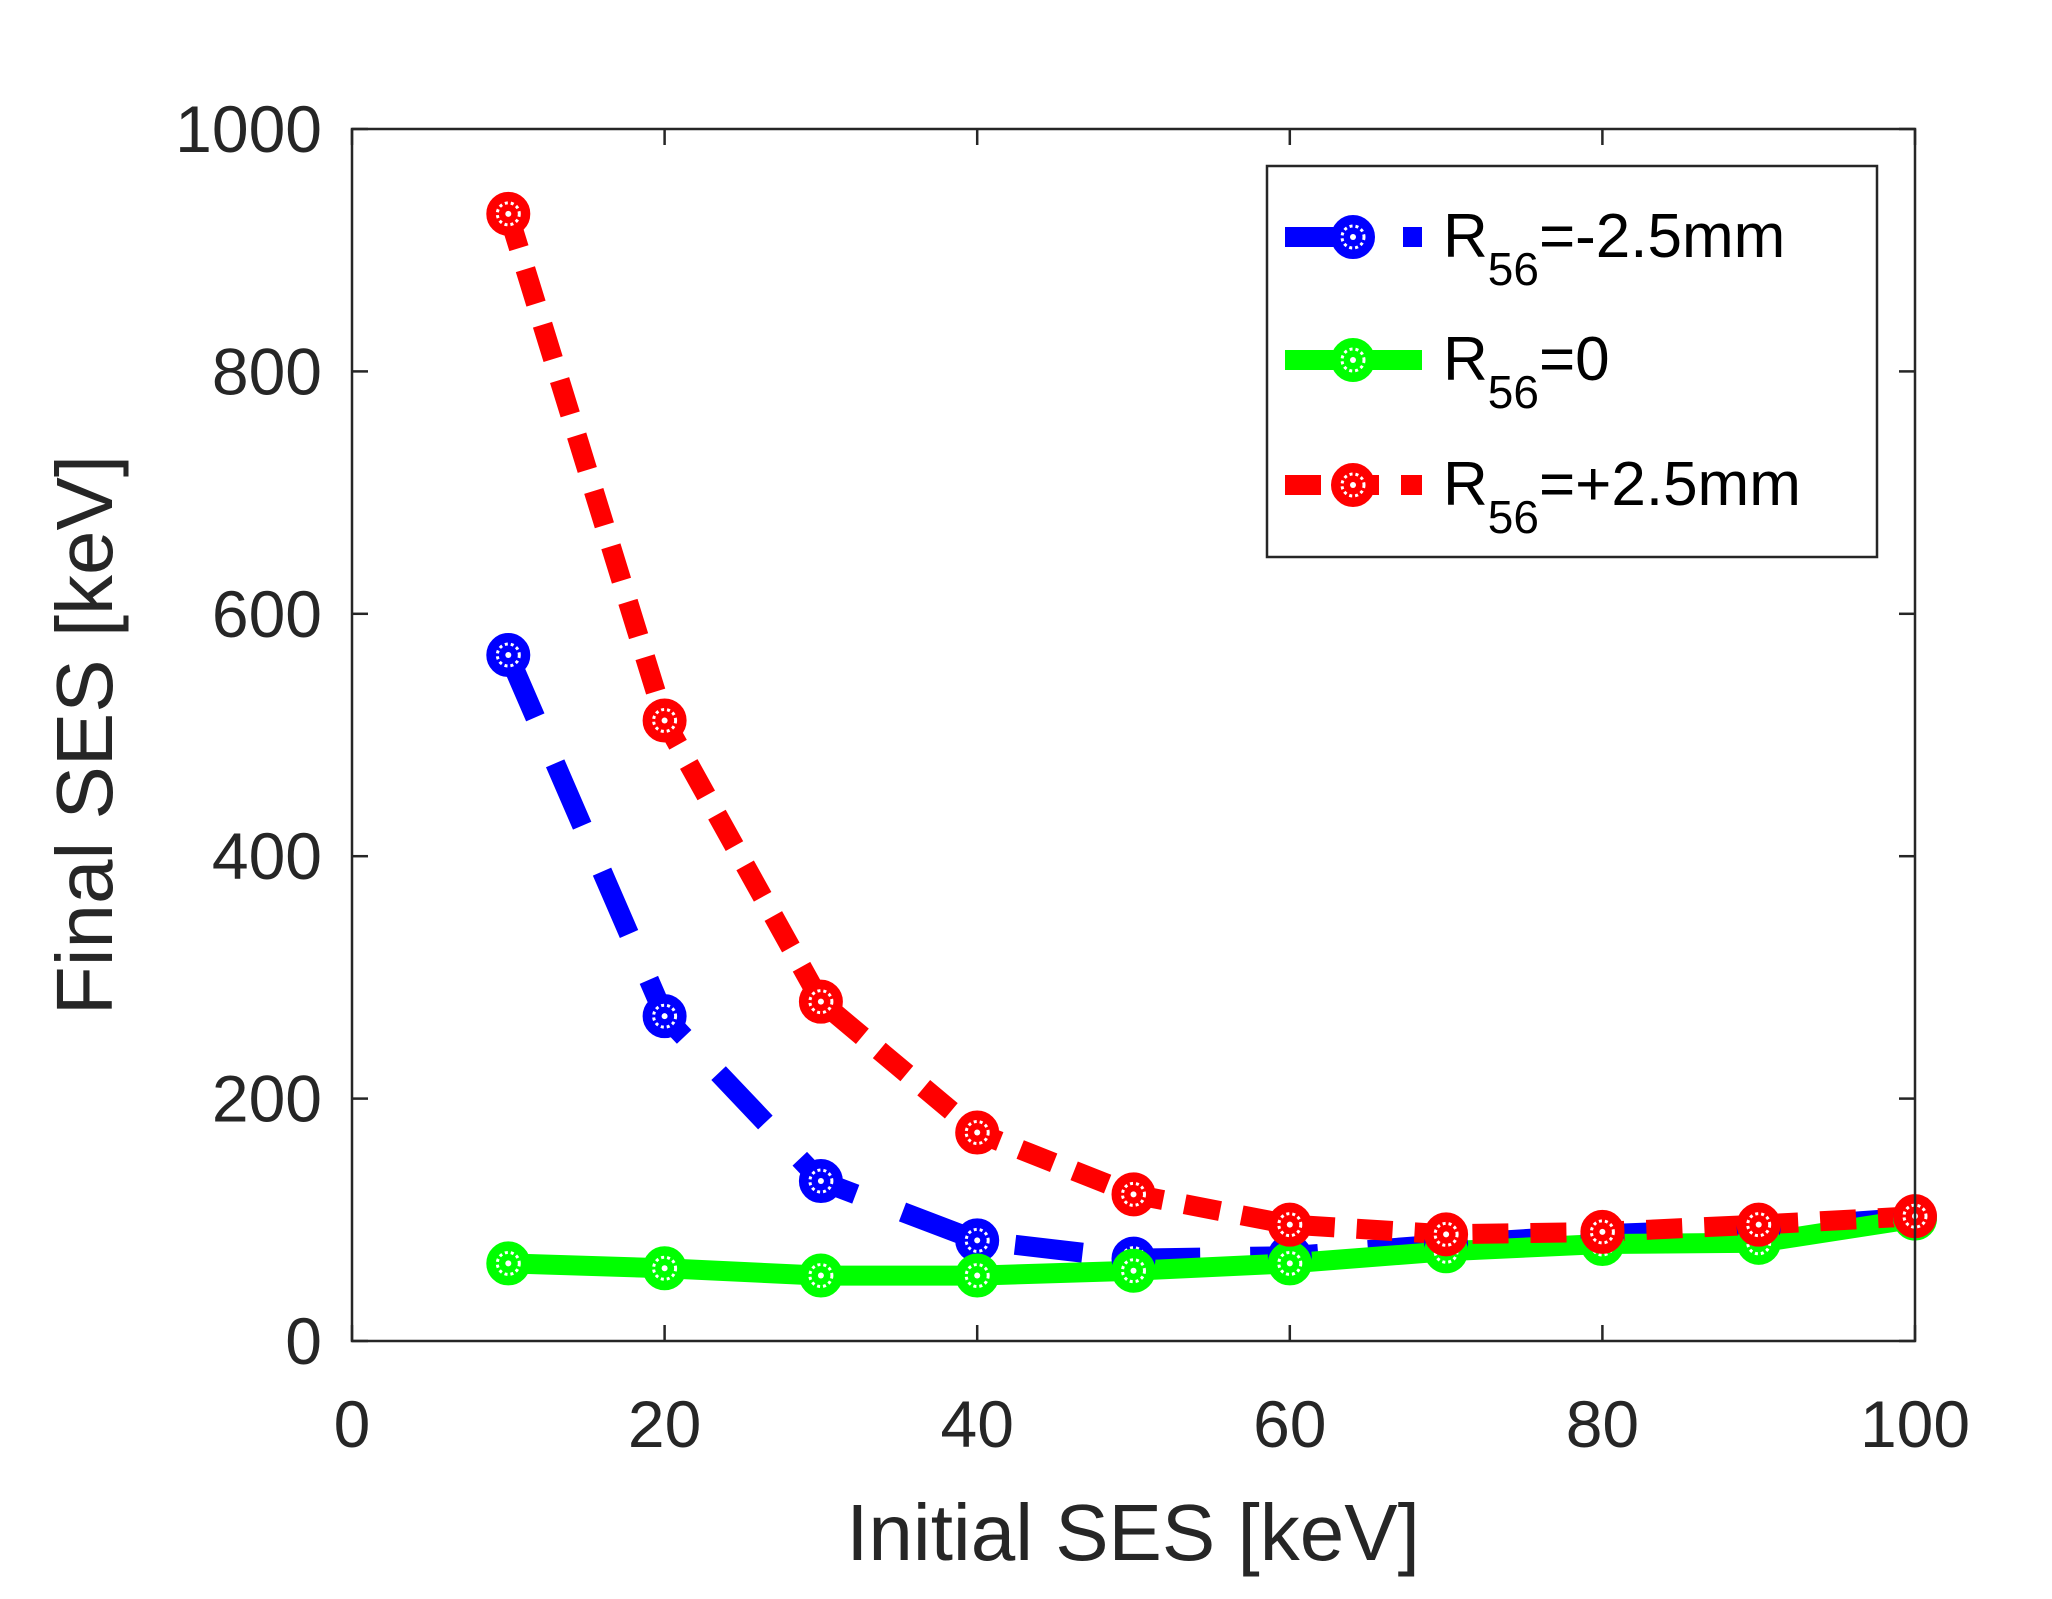  Describe the element at coordinates (1526, 371) in the screenshot. I see `legend-label: R56=0` at that location.